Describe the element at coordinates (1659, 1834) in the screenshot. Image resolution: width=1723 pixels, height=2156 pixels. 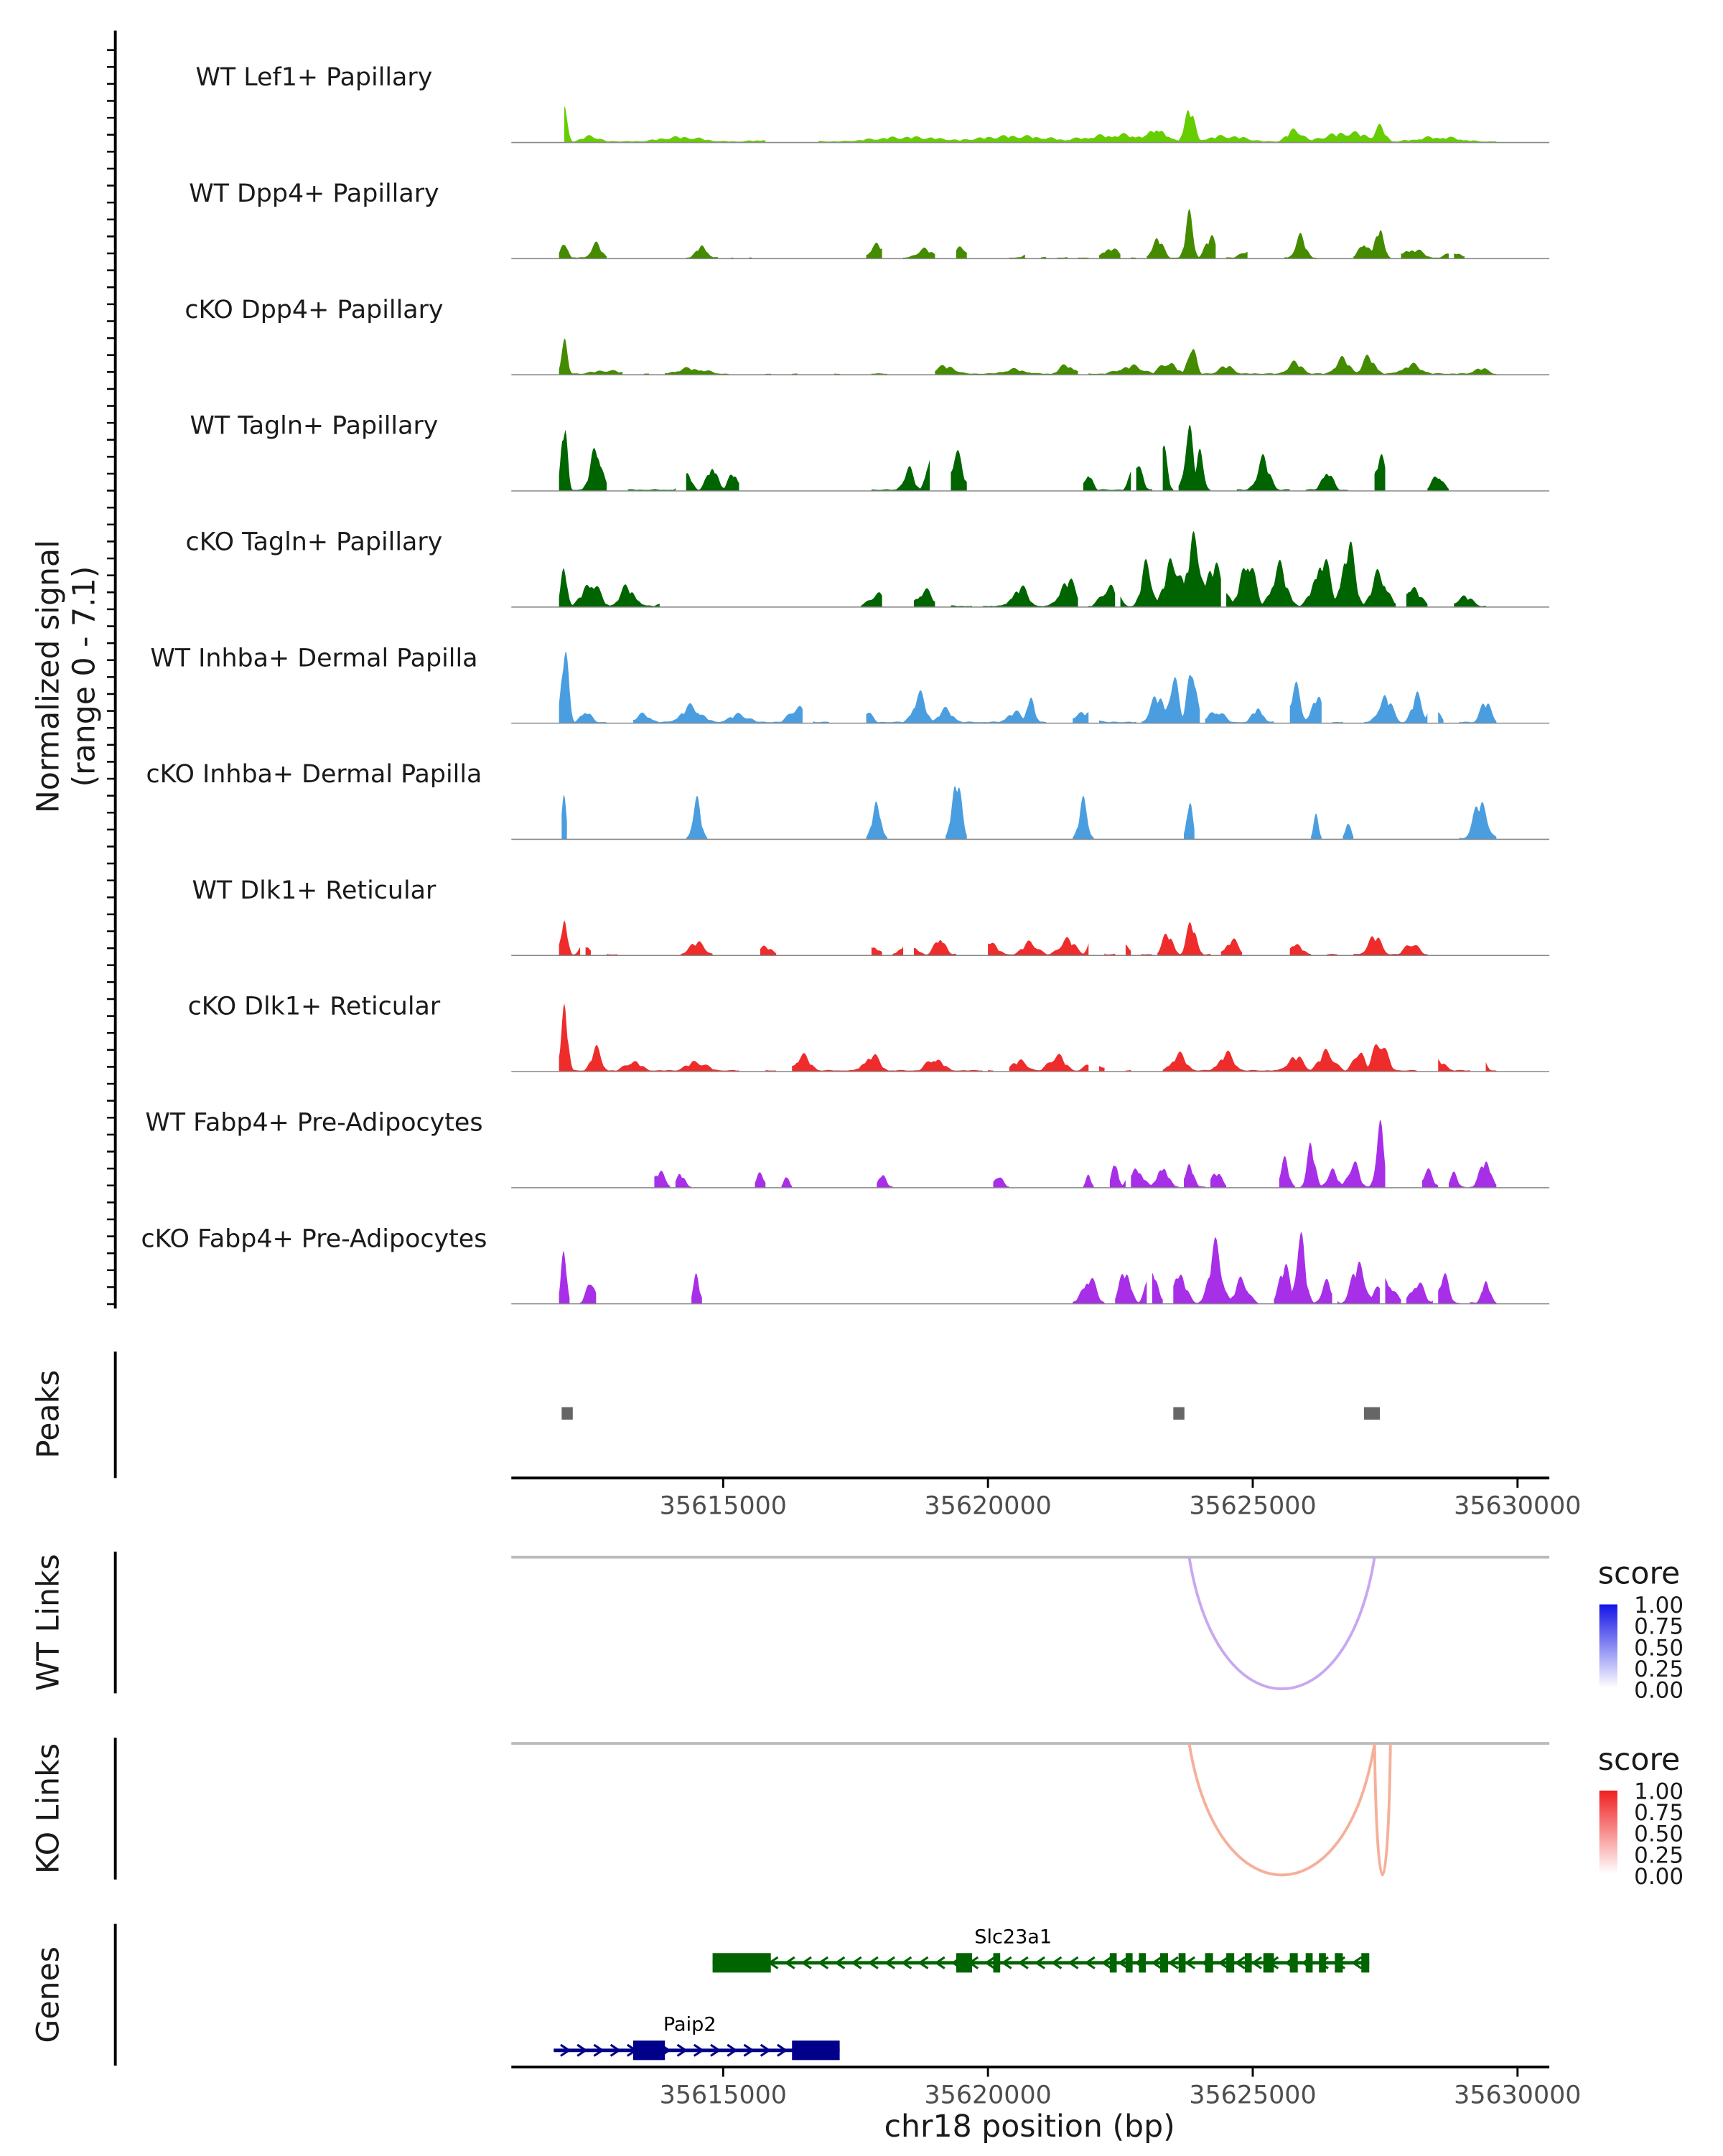
I see `legend-tick-label-2: 0.50` at that location.